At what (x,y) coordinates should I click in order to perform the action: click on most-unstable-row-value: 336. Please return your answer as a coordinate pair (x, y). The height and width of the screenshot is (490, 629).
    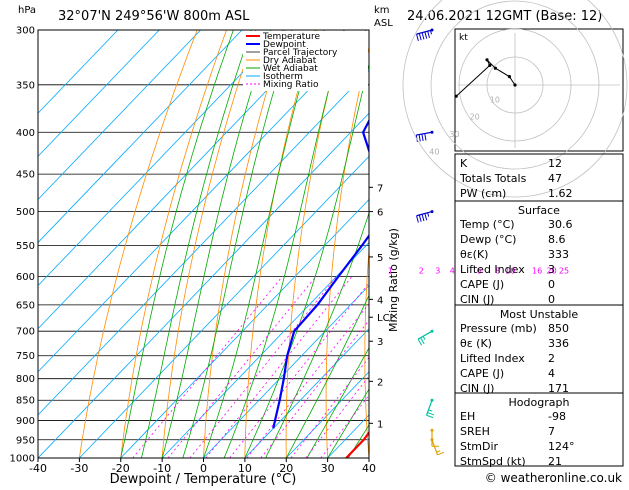
    Looking at the image, I should click on (558, 343).